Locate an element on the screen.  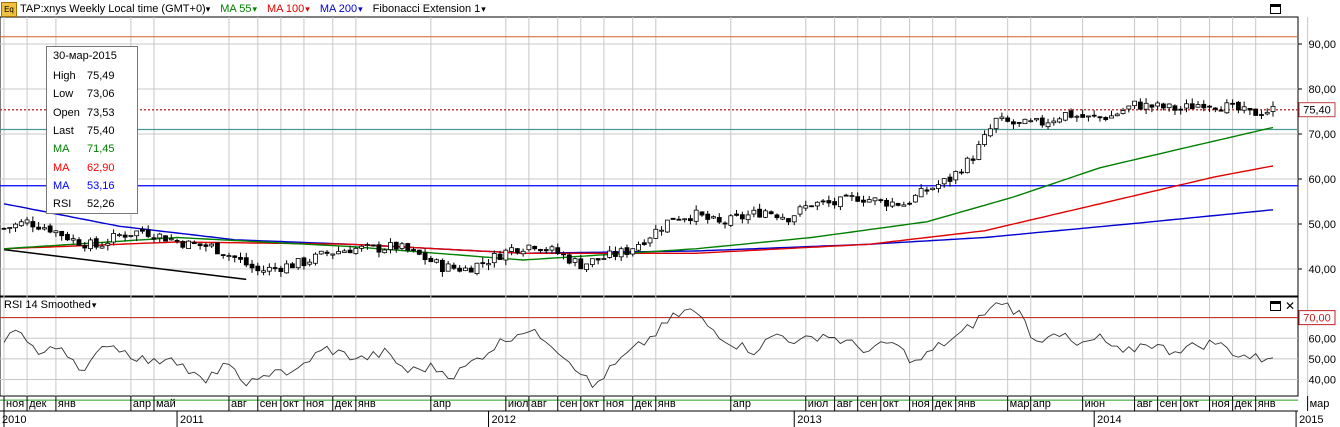
month-label: сен is located at coordinates (869, 404).